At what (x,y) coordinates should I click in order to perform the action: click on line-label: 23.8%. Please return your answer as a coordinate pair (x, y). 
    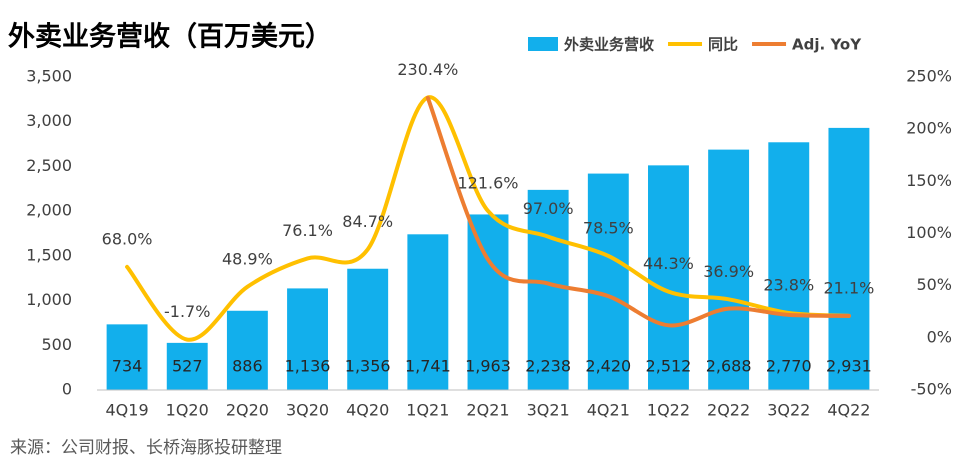
    Looking at the image, I should click on (788, 285).